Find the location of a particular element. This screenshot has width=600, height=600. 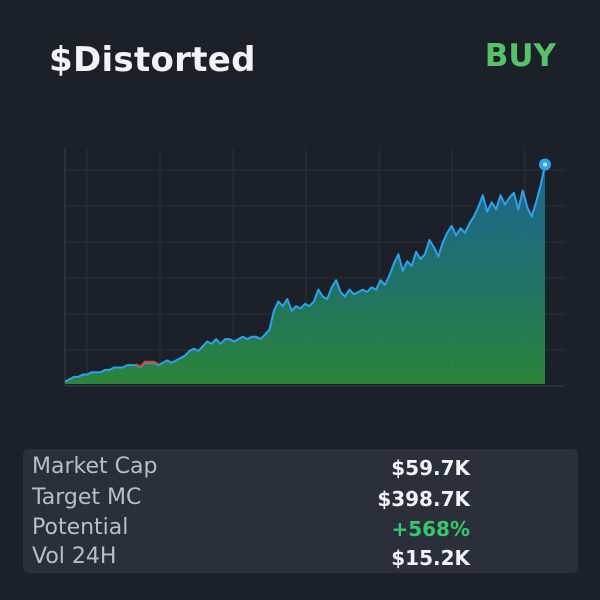

buy-button: BUY is located at coordinates (520, 56).